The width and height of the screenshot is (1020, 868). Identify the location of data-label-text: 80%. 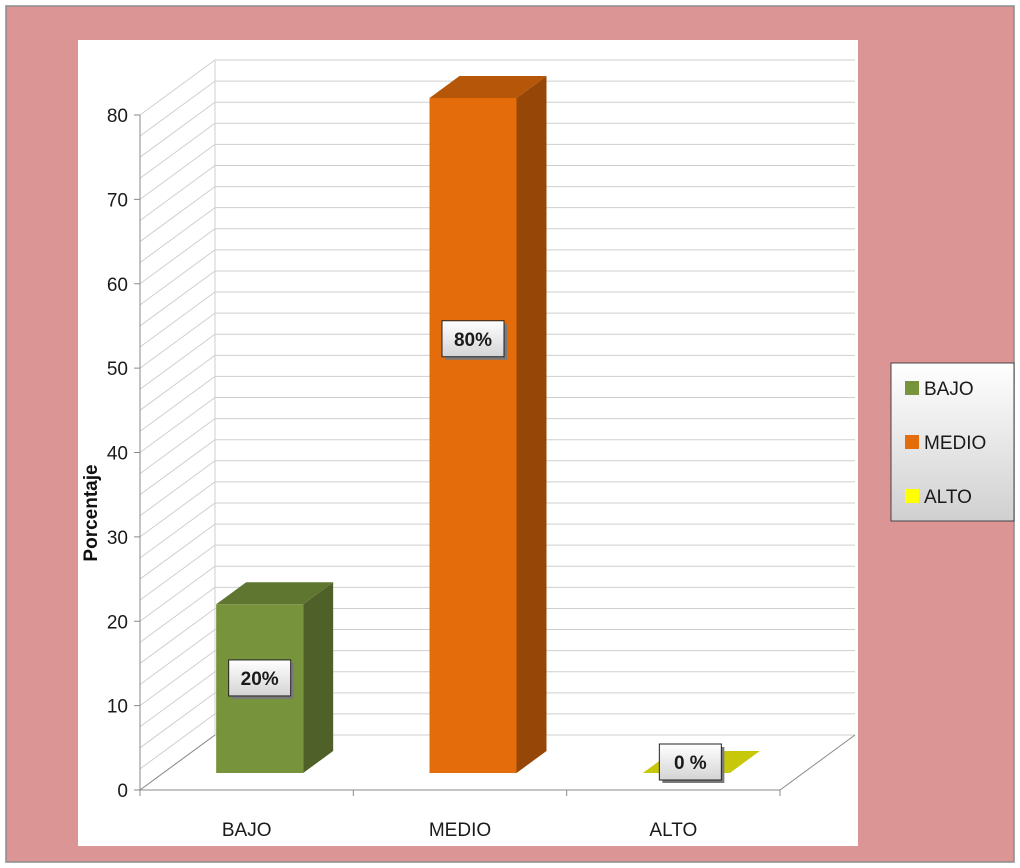
(473, 340).